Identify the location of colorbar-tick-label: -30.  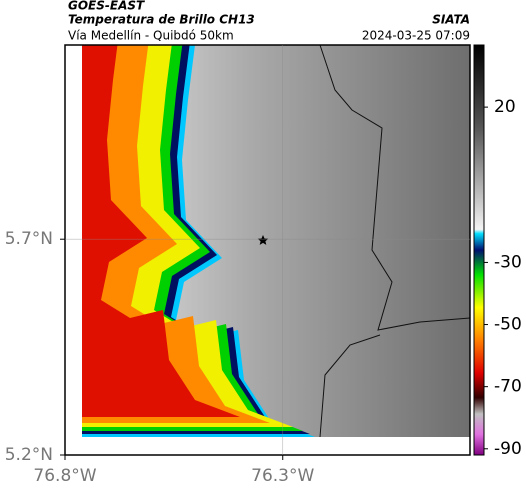
(508, 262).